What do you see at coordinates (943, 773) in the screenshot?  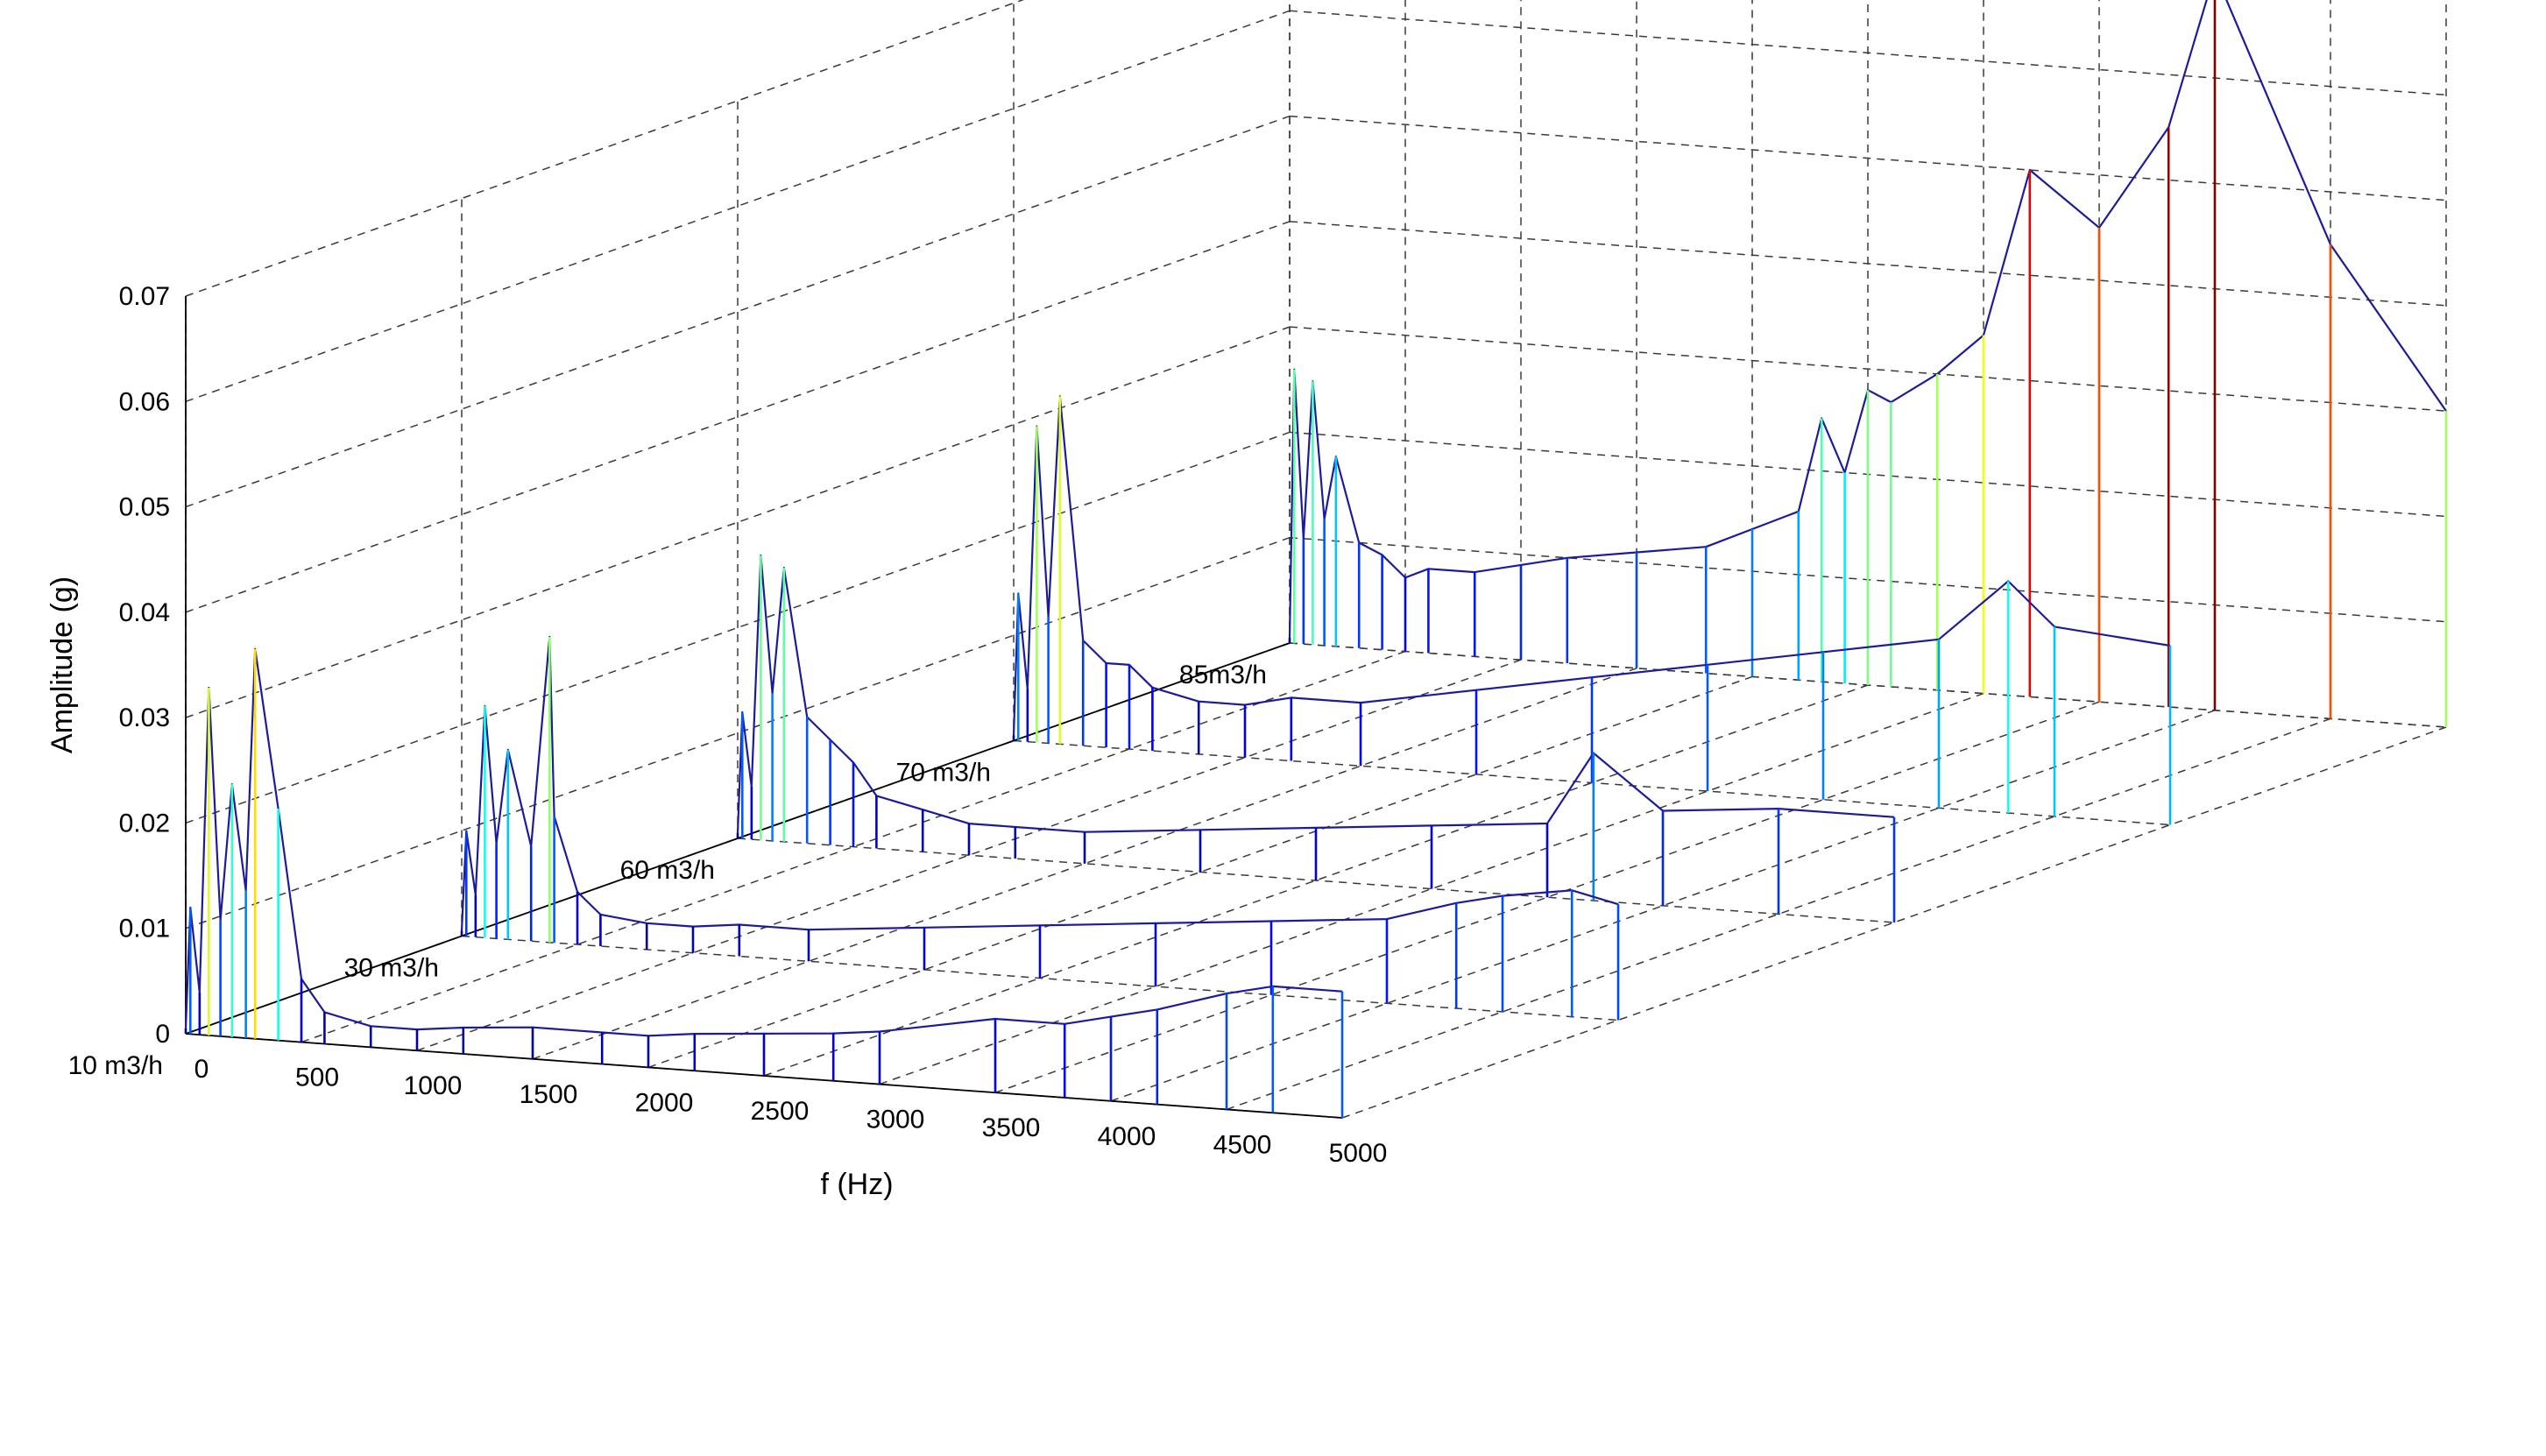 I see `y-tick-label: 70 m3/h` at bounding box center [943, 773].